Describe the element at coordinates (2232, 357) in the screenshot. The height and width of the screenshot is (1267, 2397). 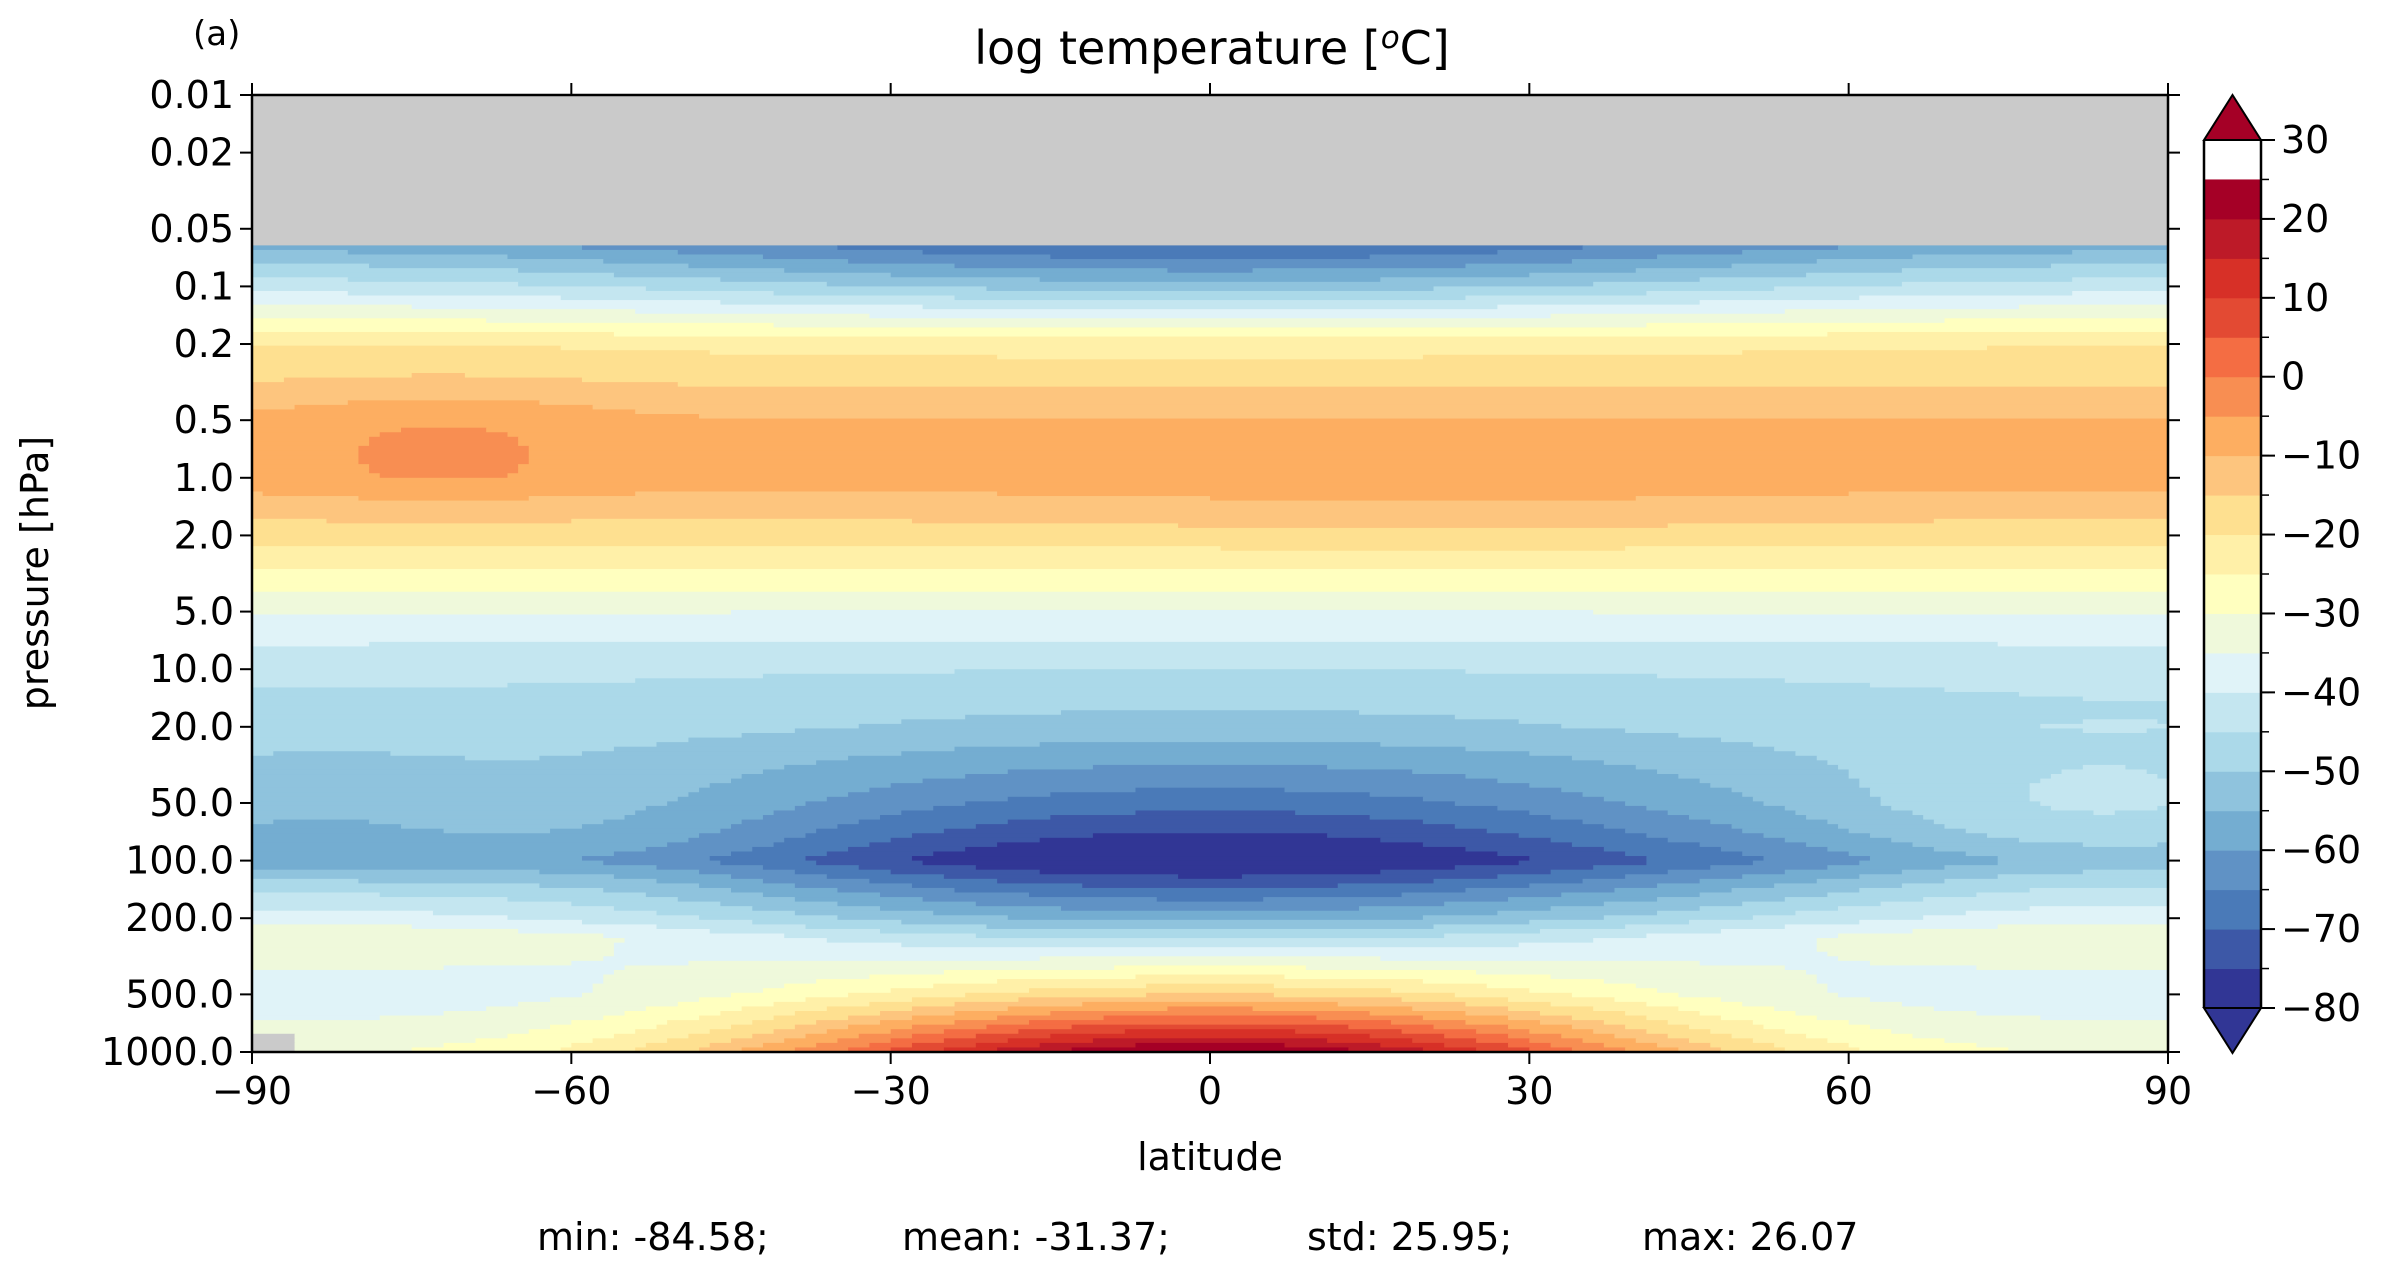
I see `colorbar-swatch` at that location.